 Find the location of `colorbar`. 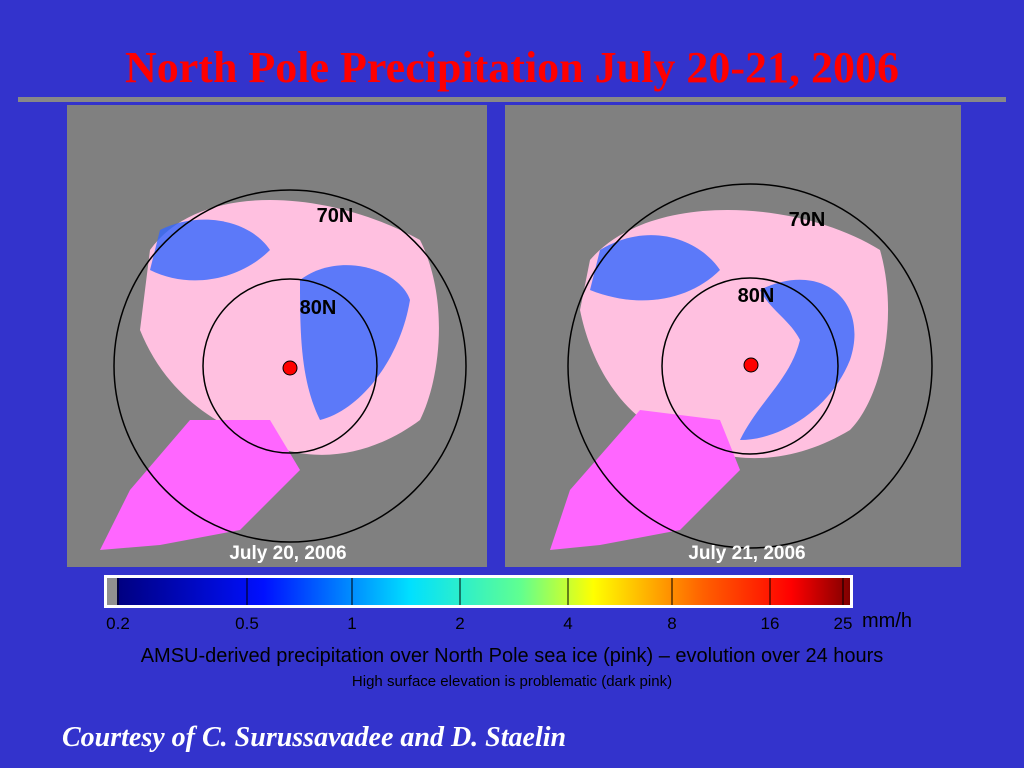

colorbar is located at coordinates (483, 591).